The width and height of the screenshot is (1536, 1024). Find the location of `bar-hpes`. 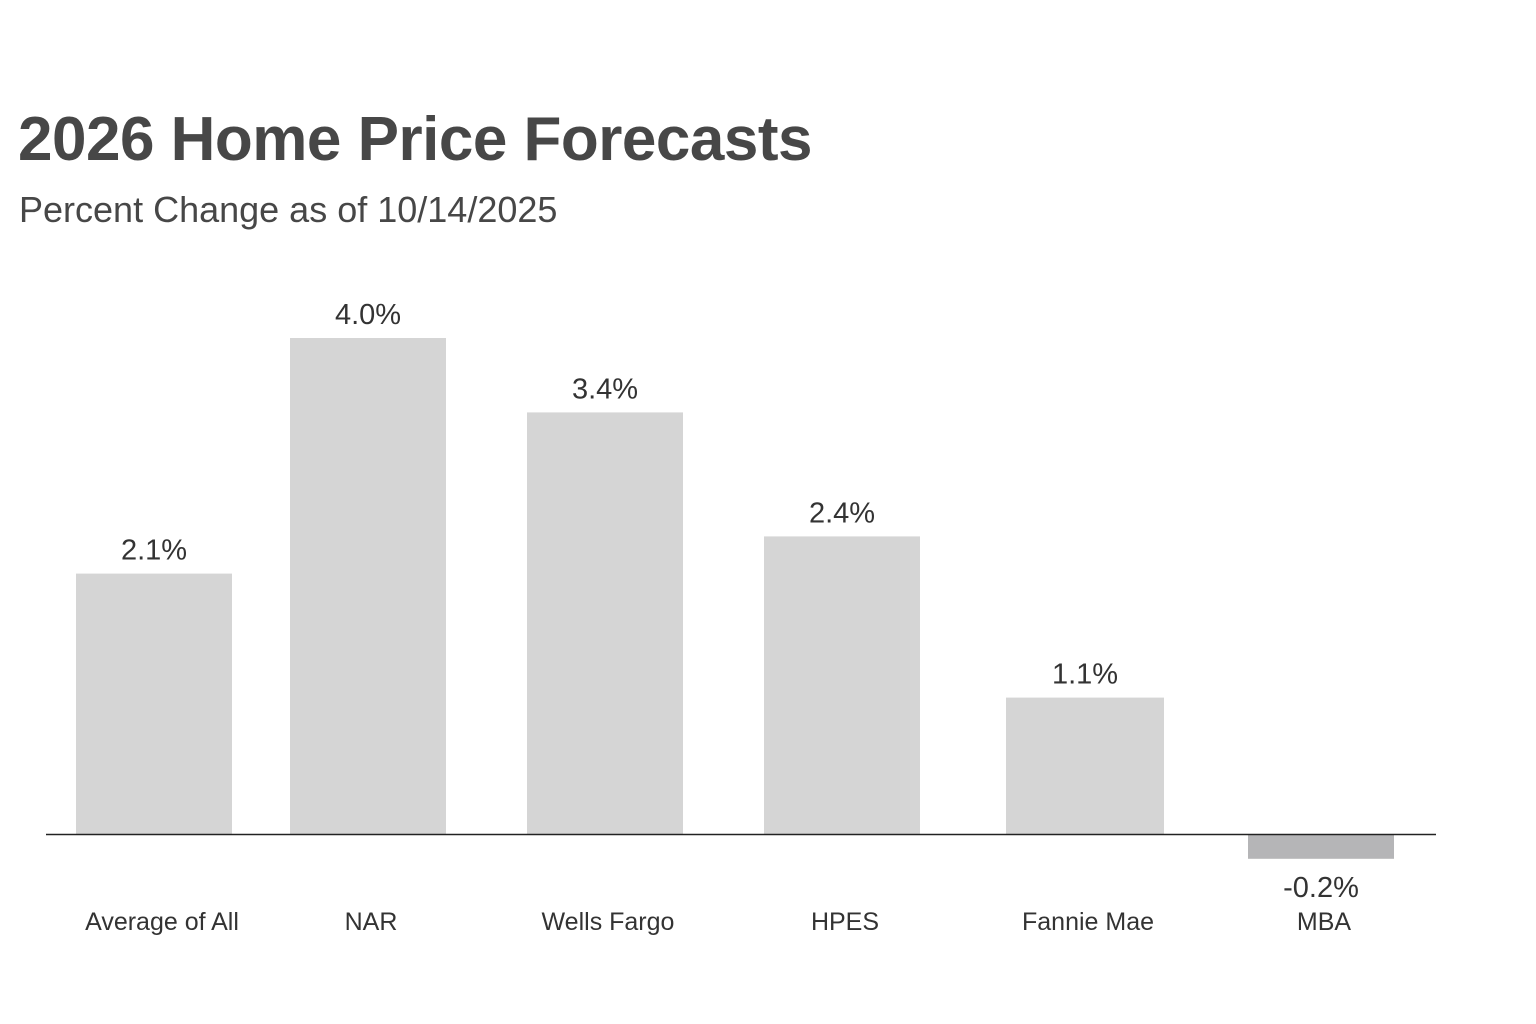

bar-hpes is located at coordinates (842, 685).